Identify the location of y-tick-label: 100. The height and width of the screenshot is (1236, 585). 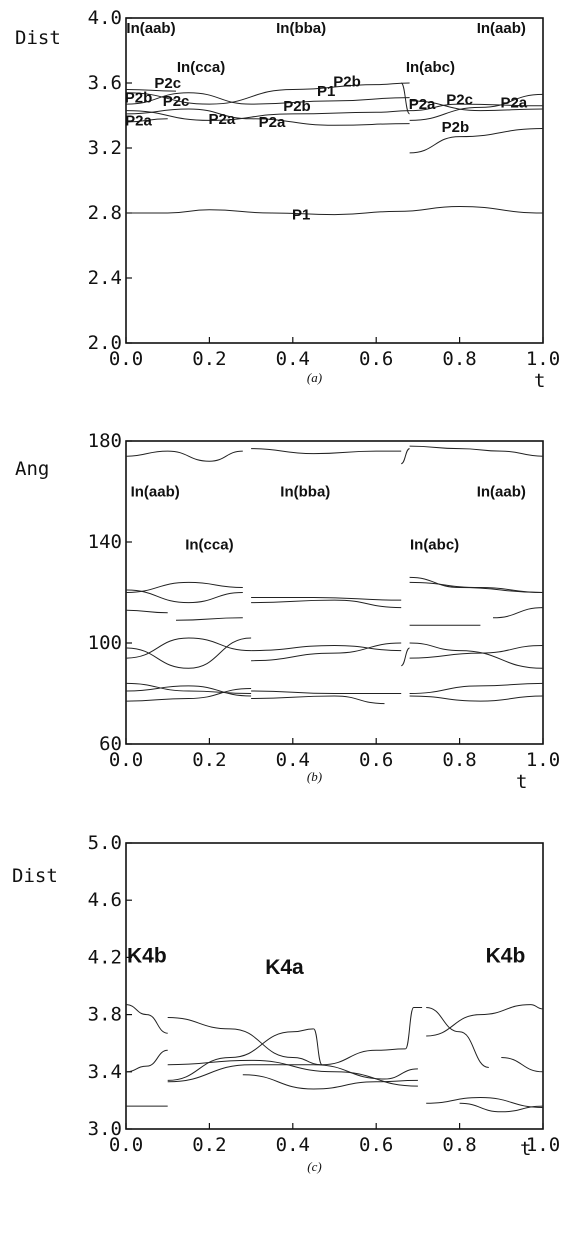
(105, 643).